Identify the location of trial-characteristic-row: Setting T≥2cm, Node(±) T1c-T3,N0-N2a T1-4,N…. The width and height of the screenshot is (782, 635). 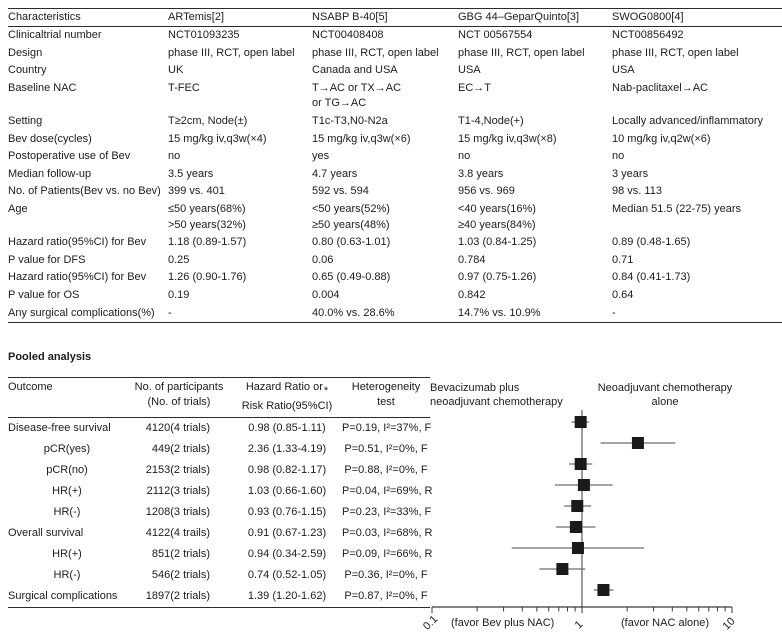
(395, 122).